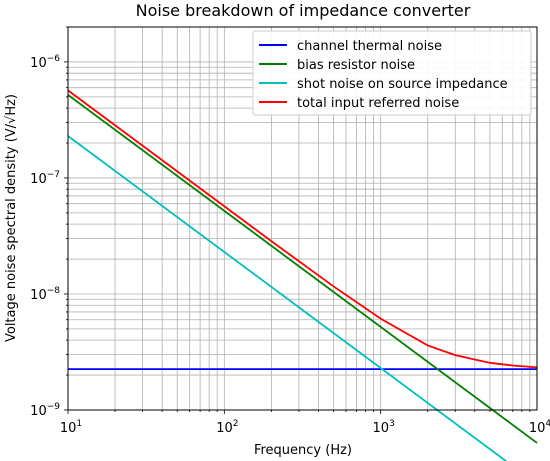 The width and height of the screenshot is (550, 461). Describe the element at coordinates (45, 294) in the screenshot. I see `y-tick-label: 10⁻⁸` at that location.